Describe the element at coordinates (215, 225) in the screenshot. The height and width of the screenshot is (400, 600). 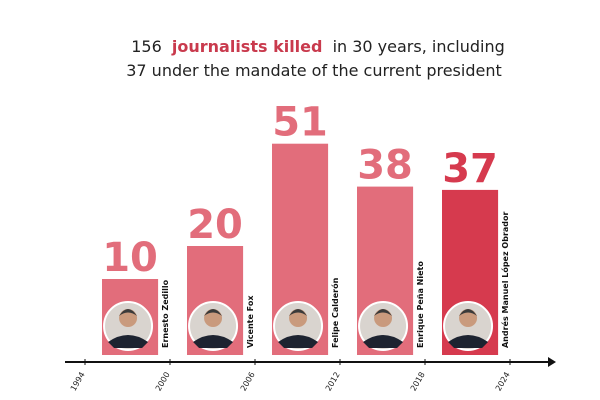
I see `value-label: 20` at that location.